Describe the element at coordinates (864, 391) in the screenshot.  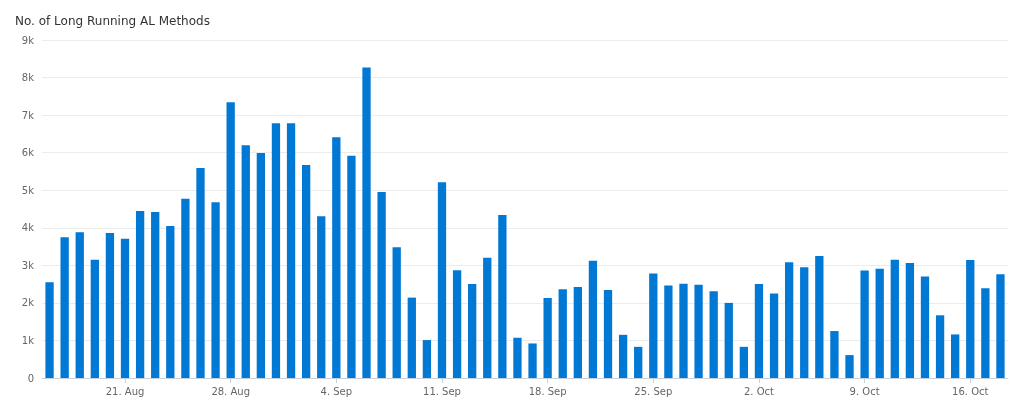
I see `x-tick-label: 9. Oct` at that location.